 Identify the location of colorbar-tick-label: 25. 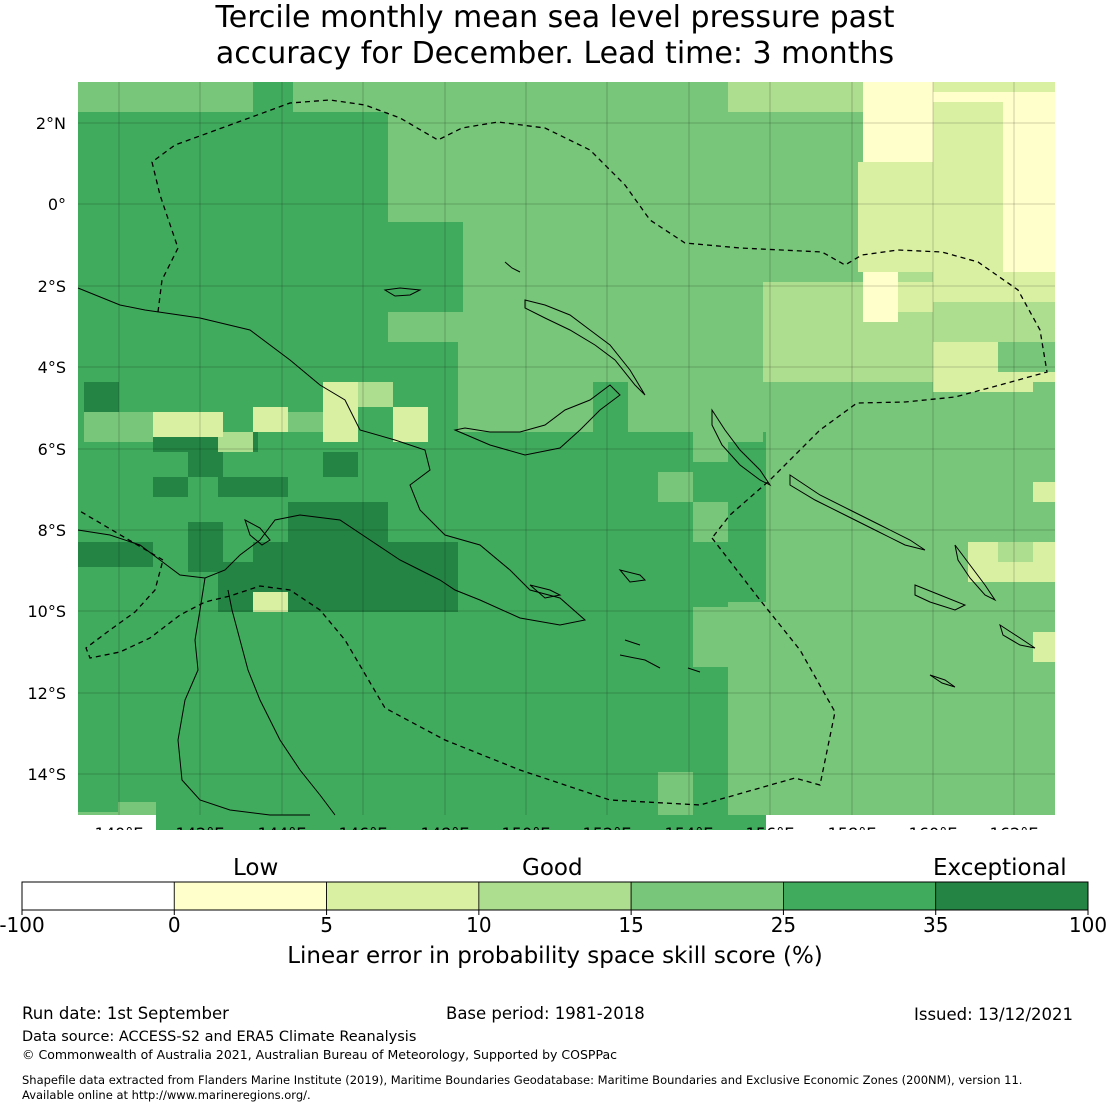
(783, 925).